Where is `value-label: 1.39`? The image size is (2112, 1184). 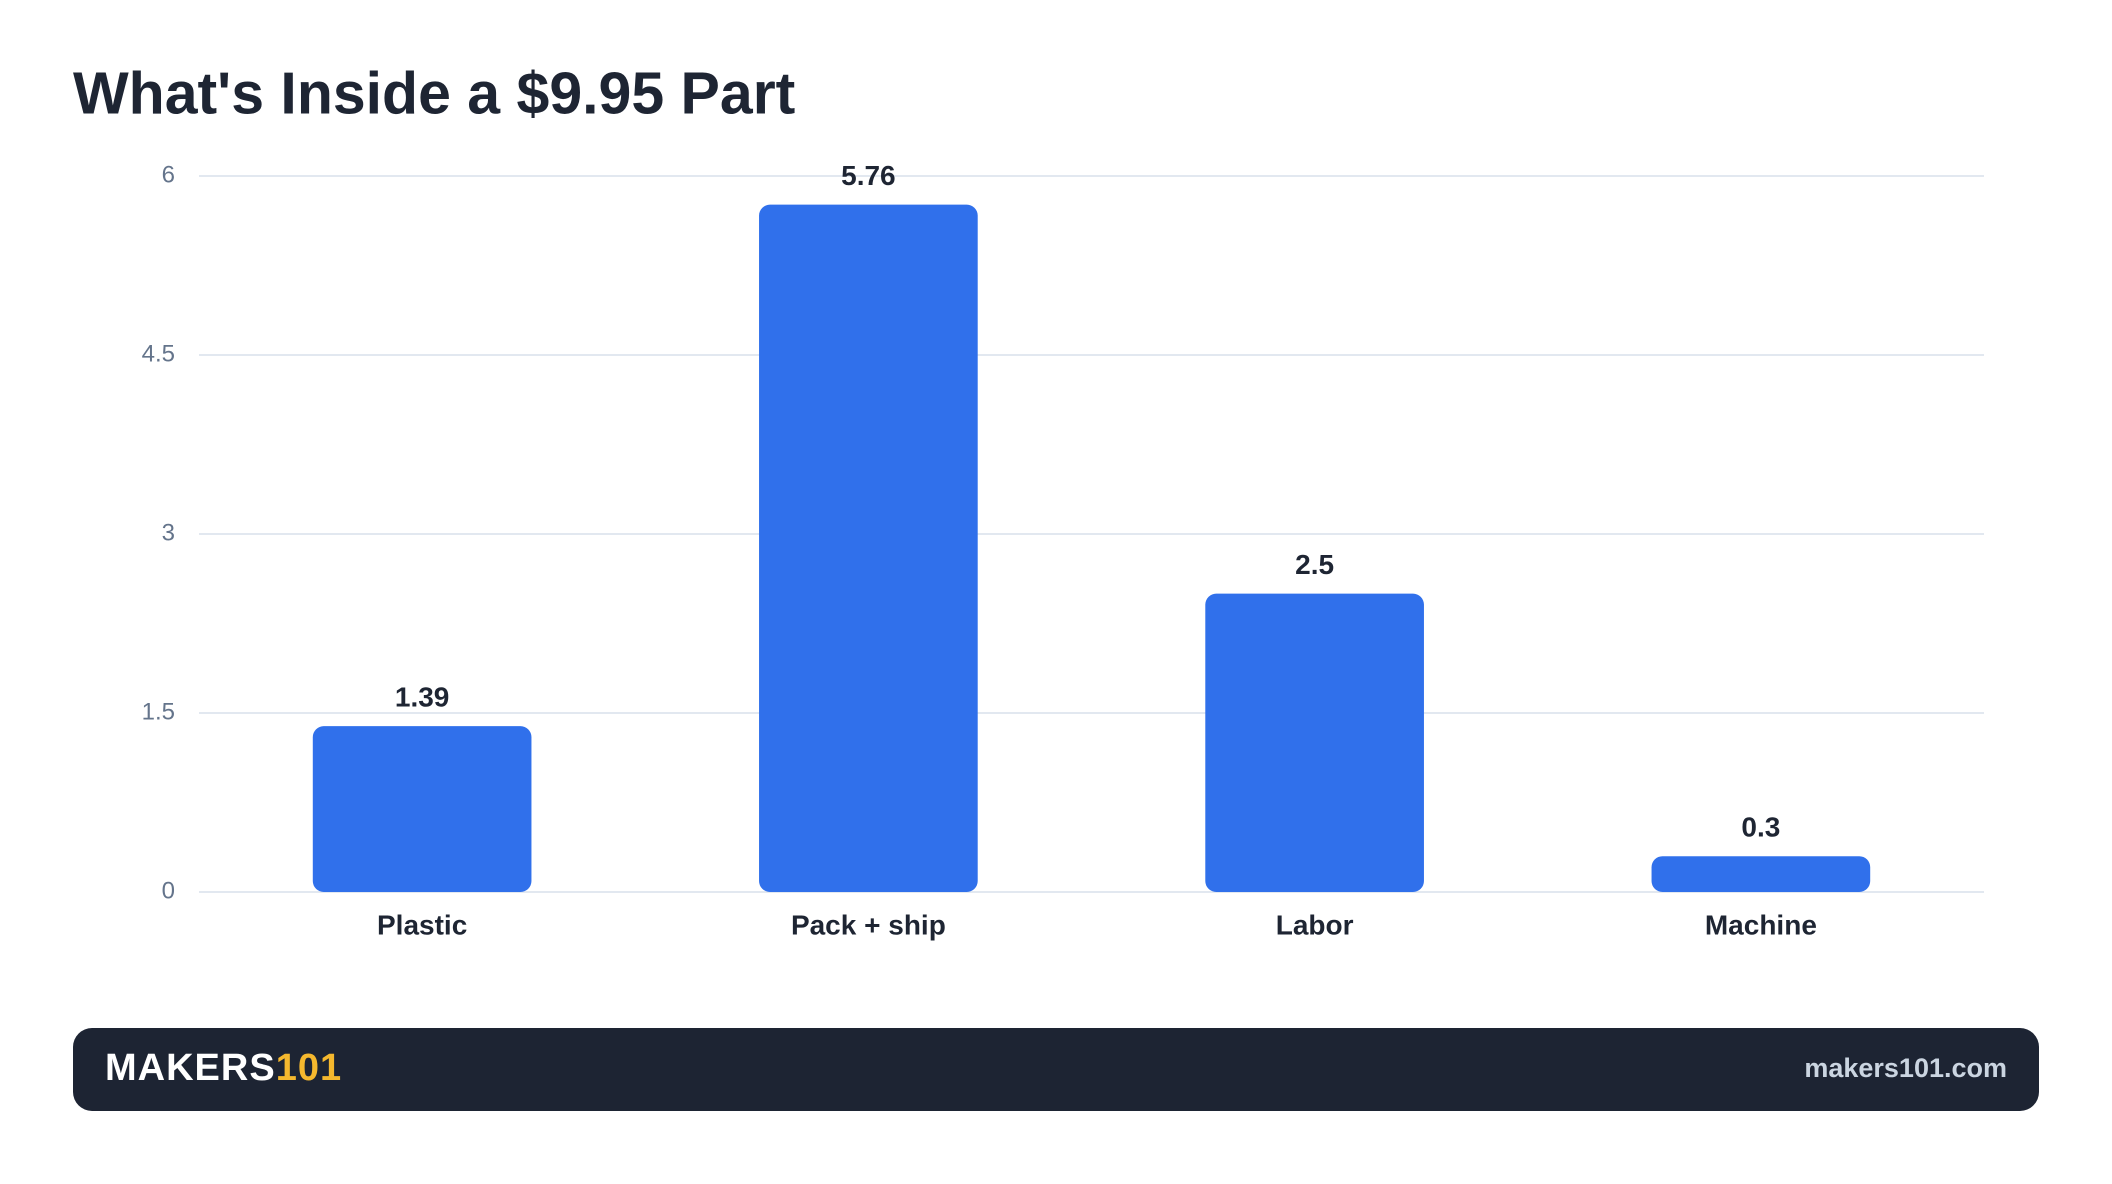
value-label: 1.39 is located at coordinates (422, 697).